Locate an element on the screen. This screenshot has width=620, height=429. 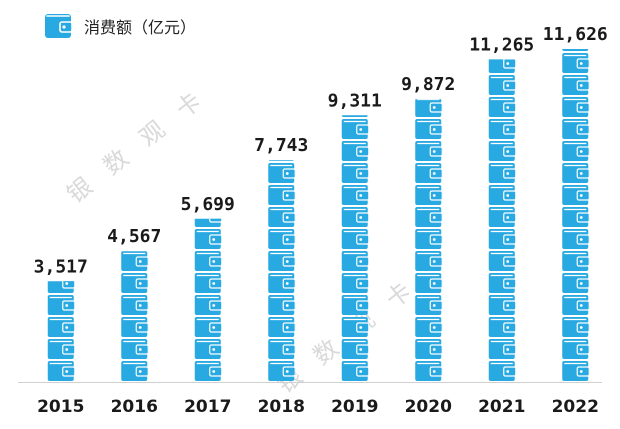
bar-2021 is located at coordinates (502, 220).